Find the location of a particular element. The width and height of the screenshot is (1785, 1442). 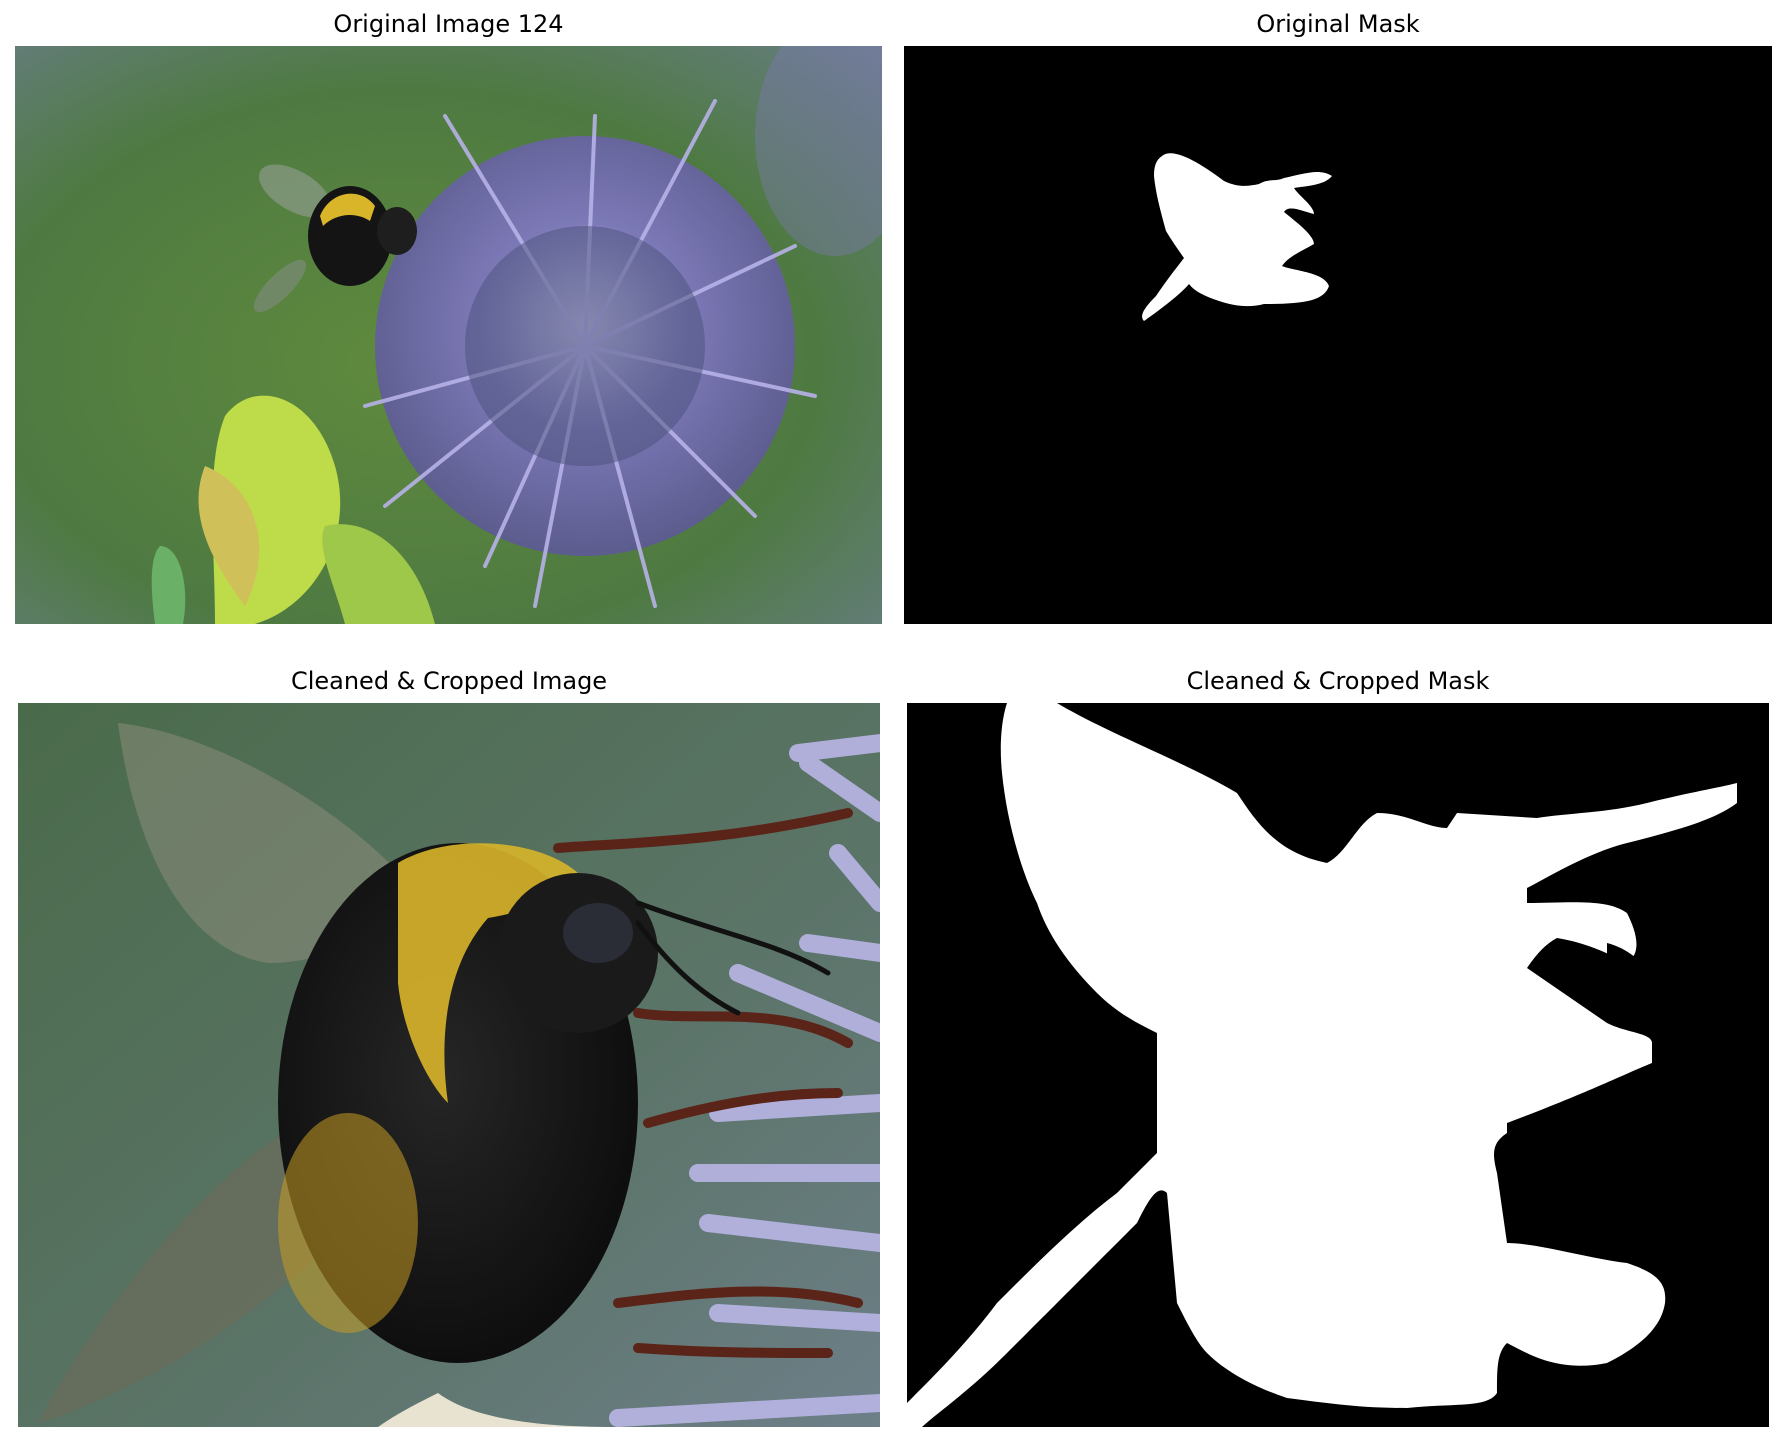

upper-wing is located at coordinates (263, 843).